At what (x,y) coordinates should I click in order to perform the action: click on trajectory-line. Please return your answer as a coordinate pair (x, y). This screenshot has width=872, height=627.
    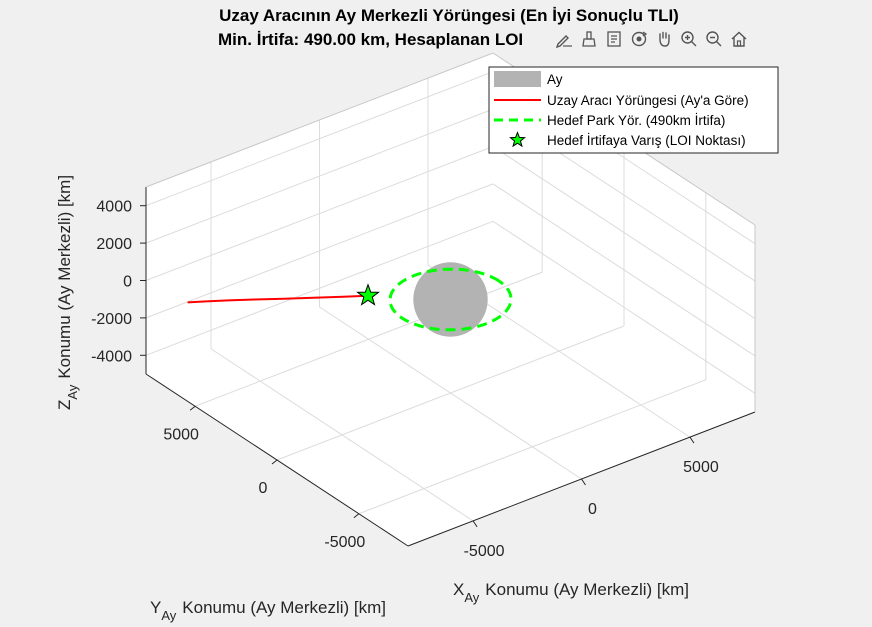
    Looking at the image, I should click on (278, 299).